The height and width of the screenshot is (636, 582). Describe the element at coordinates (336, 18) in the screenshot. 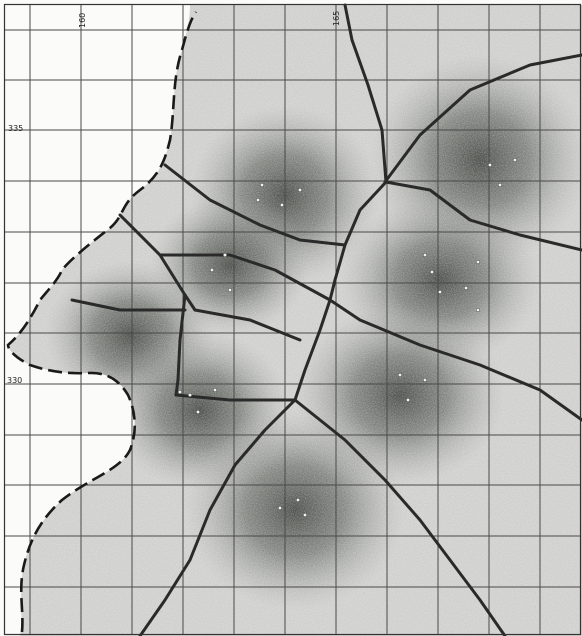

I see `grid-label-165: 165` at that location.